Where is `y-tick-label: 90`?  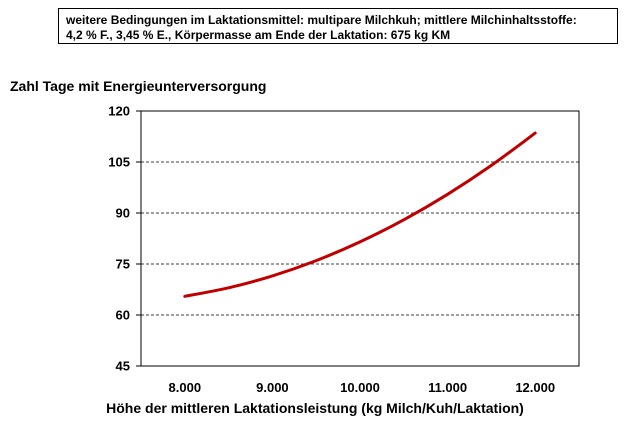
y-tick-label: 90 is located at coordinates (123, 213).